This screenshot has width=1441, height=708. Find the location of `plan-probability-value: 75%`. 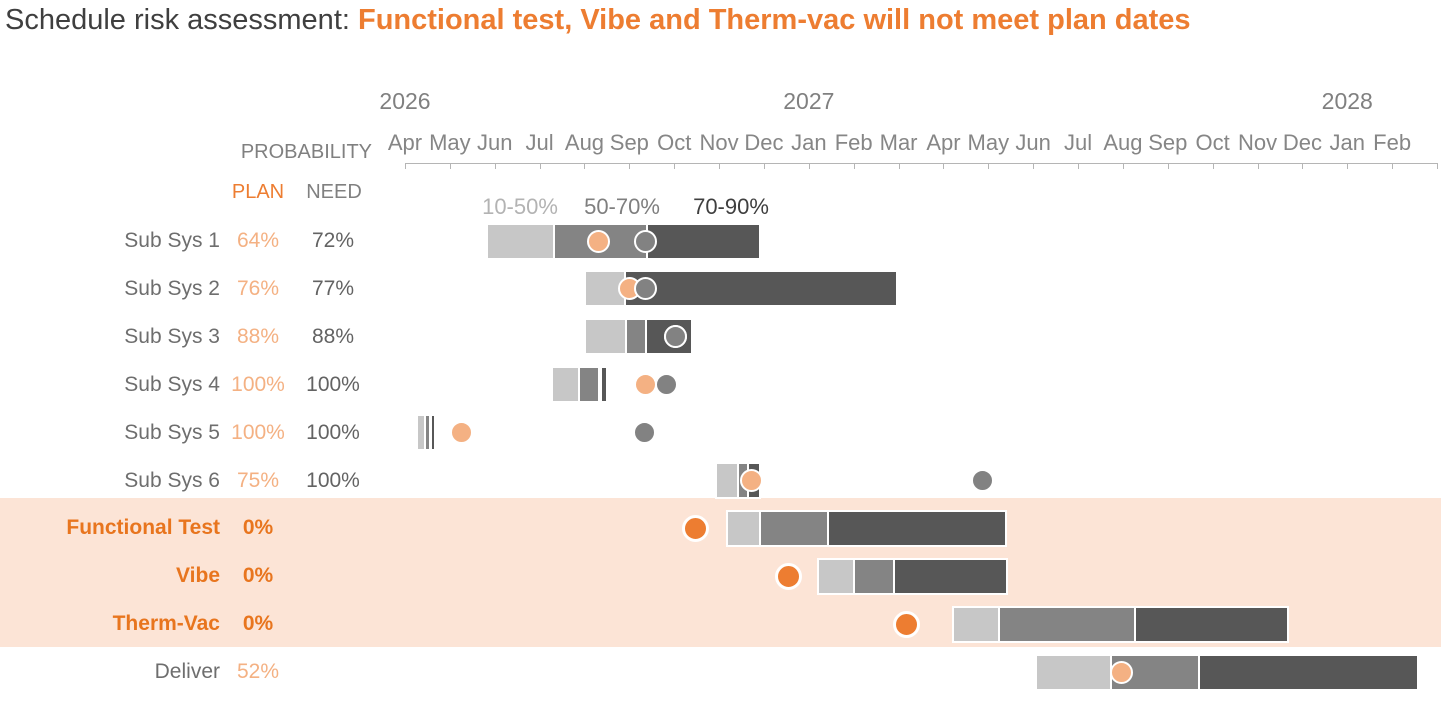

plan-probability-value: 75% is located at coordinates (258, 480).